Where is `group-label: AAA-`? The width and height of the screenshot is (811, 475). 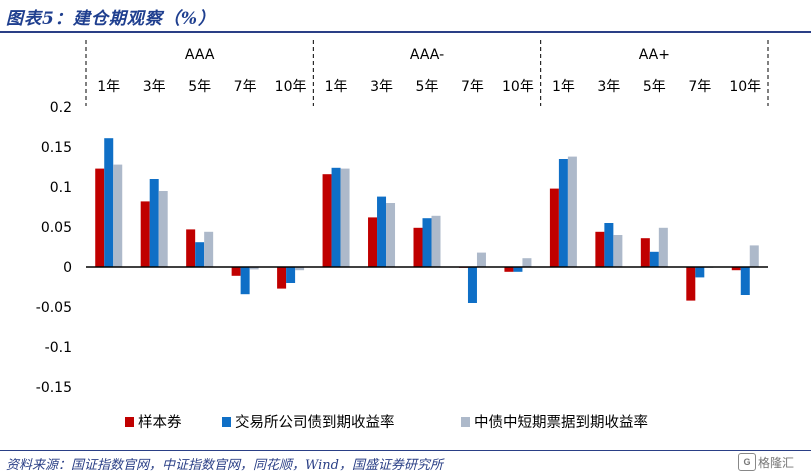 group-label: AAA- is located at coordinates (427, 55).